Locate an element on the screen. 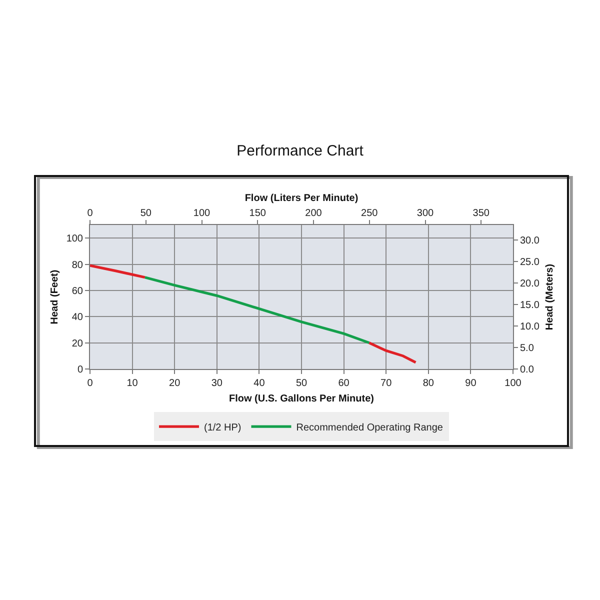  x-tick-label: 60 is located at coordinates (344, 383).